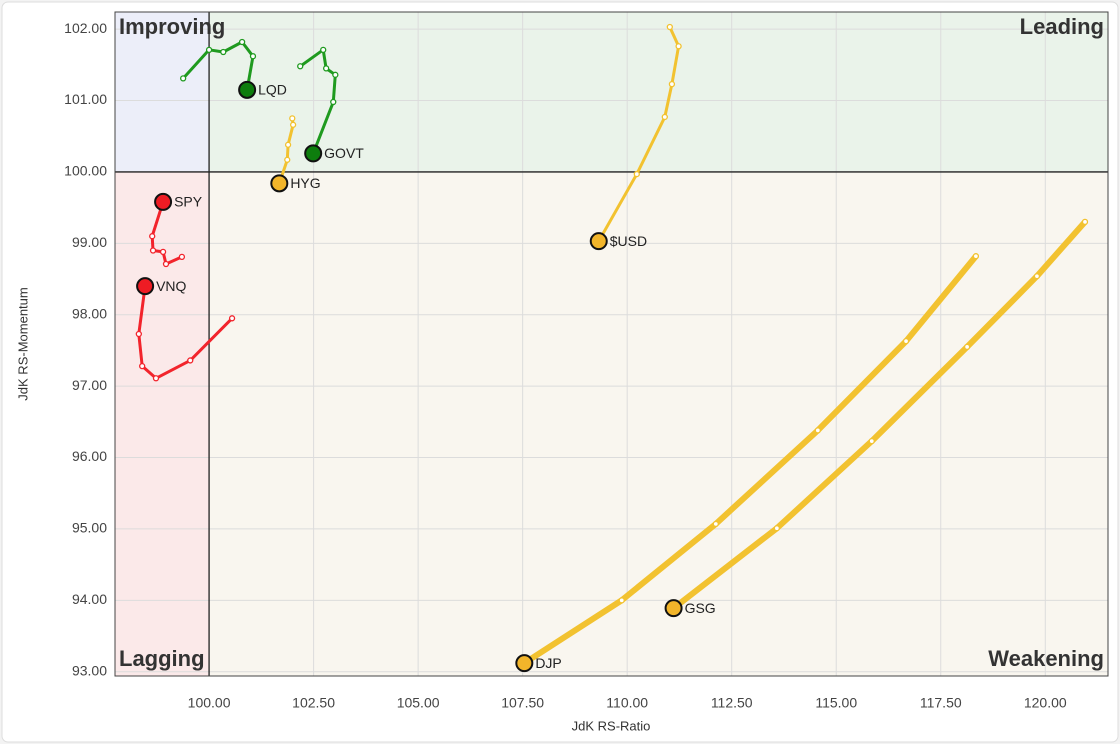 The width and height of the screenshot is (1120, 744). What do you see at coordinates (700, 608) in the screenshot?
I see `series-label: GSG` at bounding box center [700, 608].